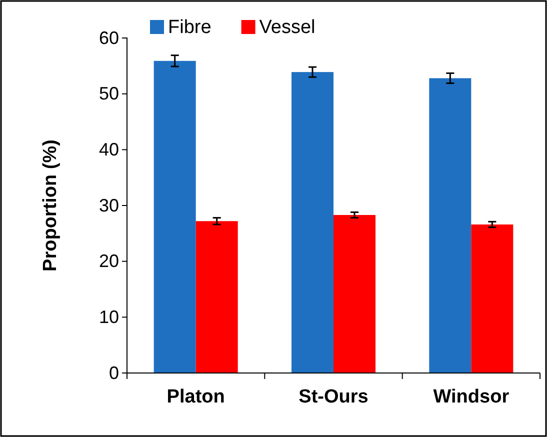 The height and width of the screenshot is (437, 547). What do you see at coordinates (471, 397) in the screenshot?
I see `x-tick-label: Windsor` at bounding box center [471, 397].